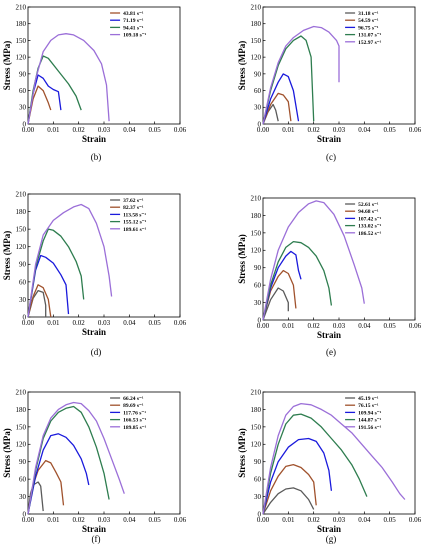 This screenshot has height=550, width=423. Describe the element at coordinates (368, 205) in the screenshot. I see `legend-entry-0: 52.61 s⁻¹` at that location.